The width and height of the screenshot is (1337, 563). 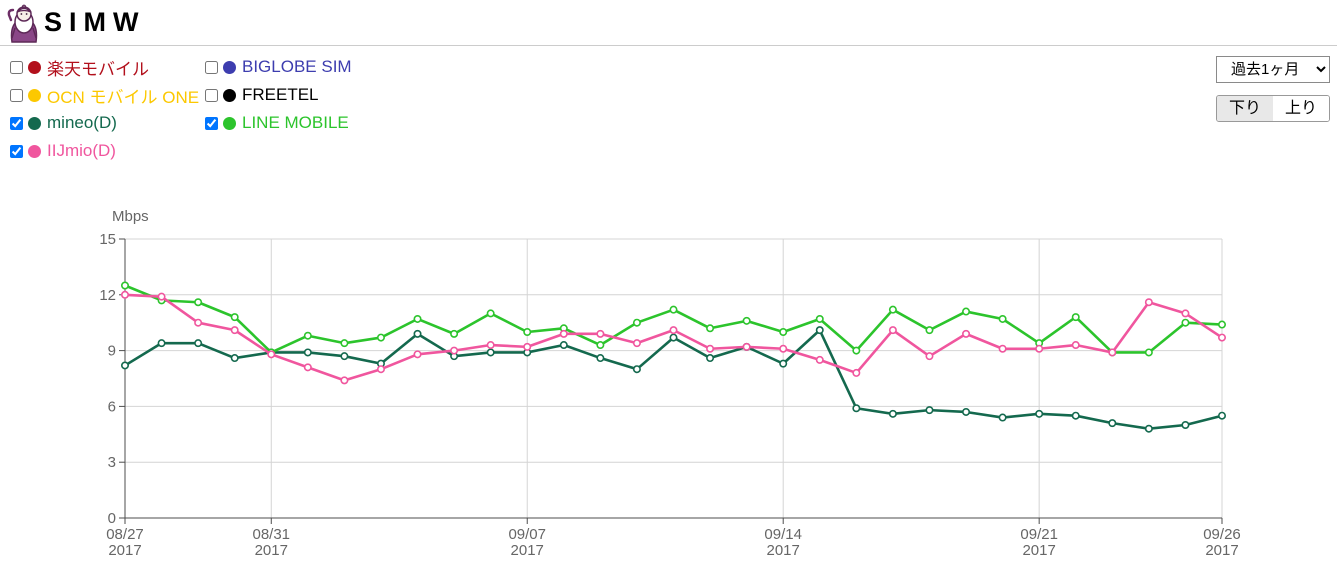 I want to click on legend-column-2: BIGLOBE SIM FREETEL LINE MOBILE, so click(x=278, y=99).